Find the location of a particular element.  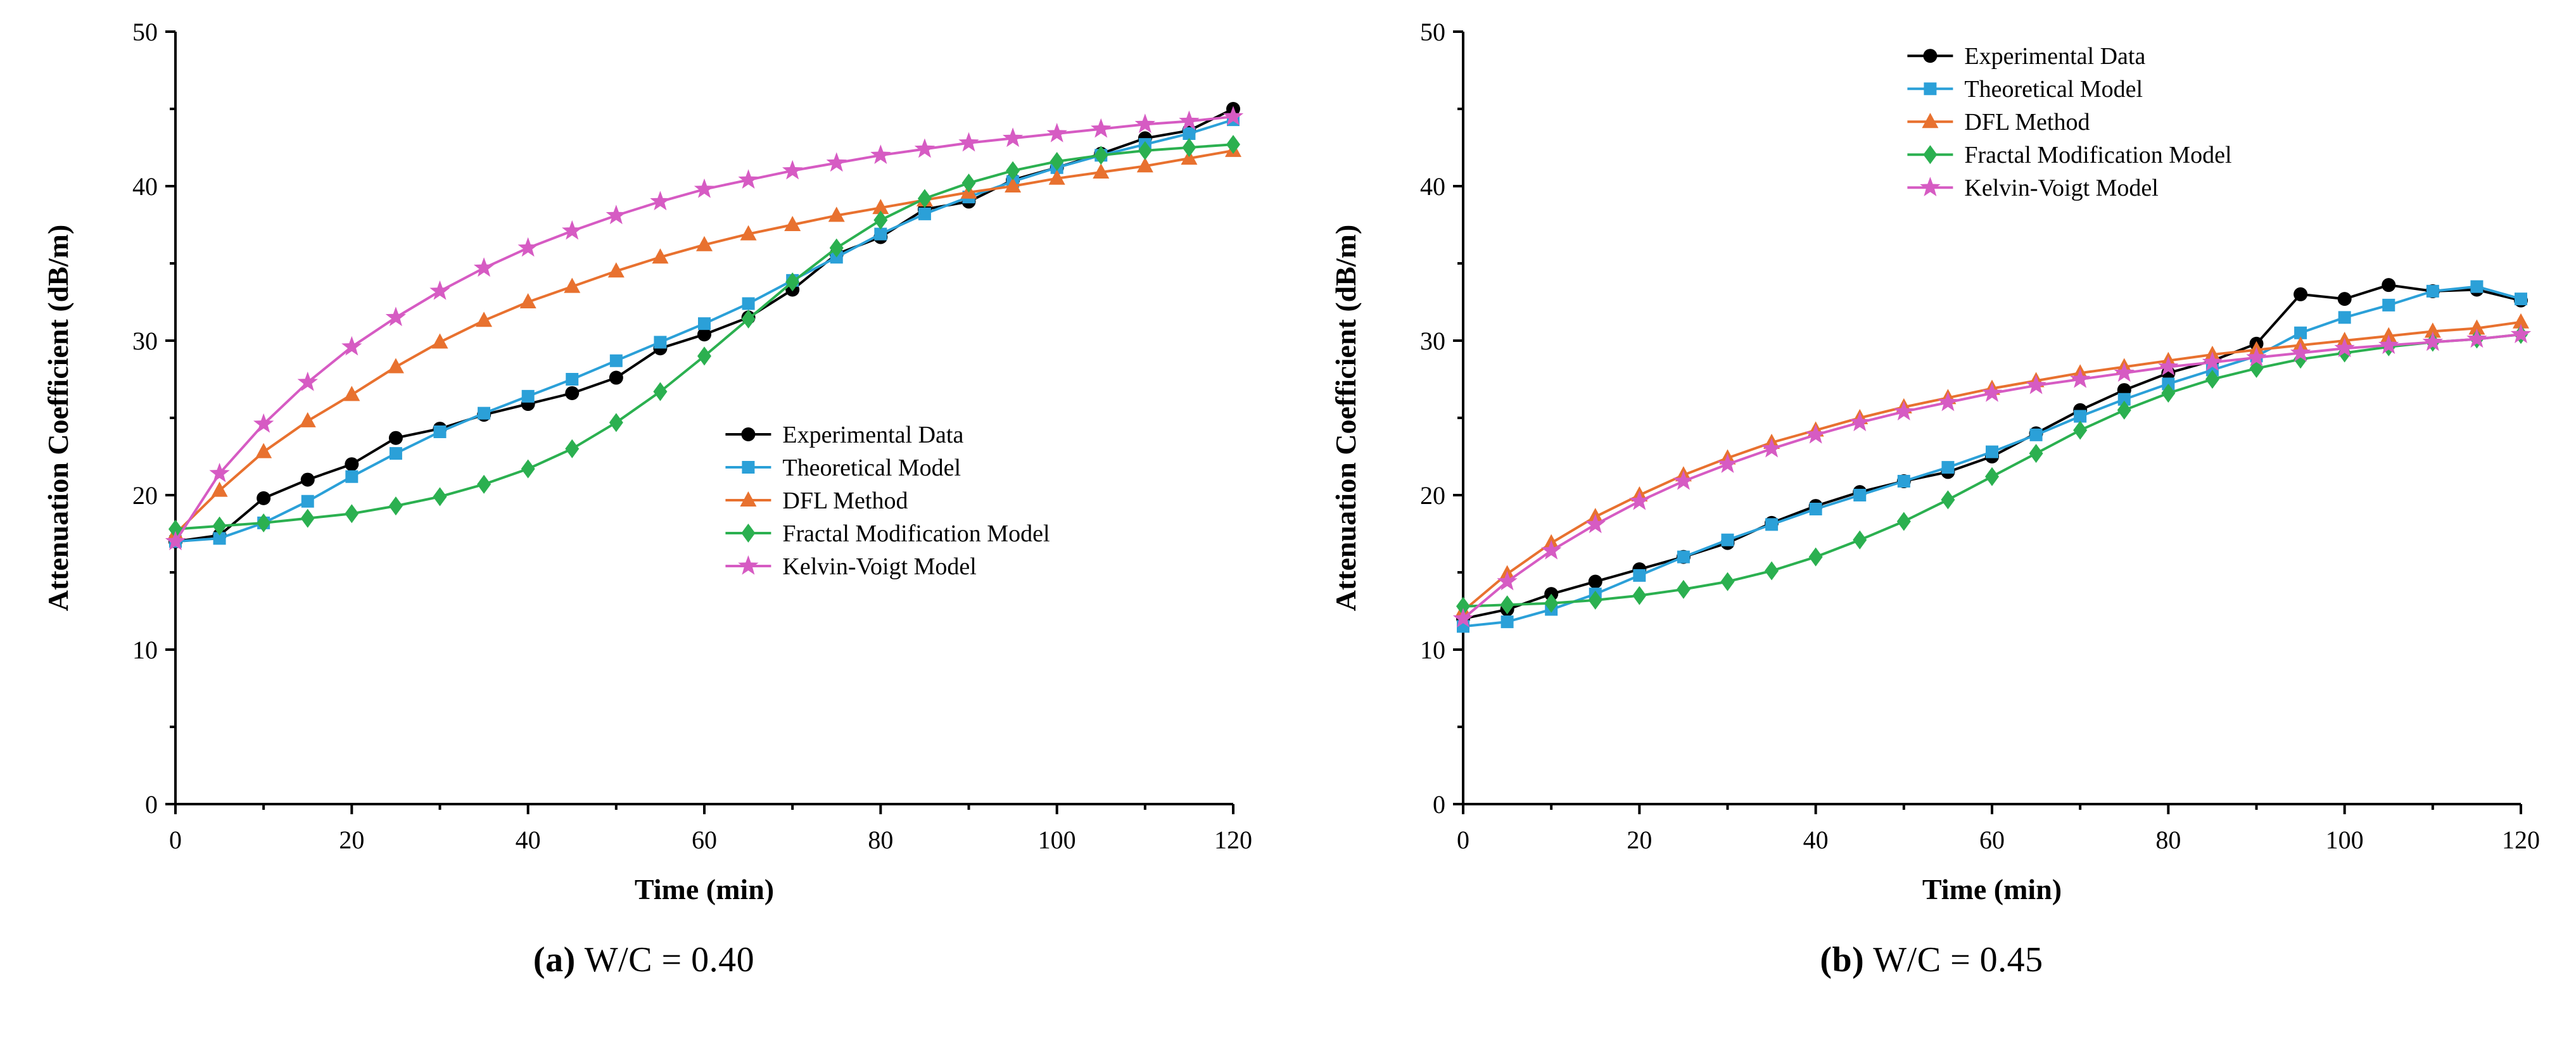

x-tick-label: 80 is located at coordinates (880, 840).